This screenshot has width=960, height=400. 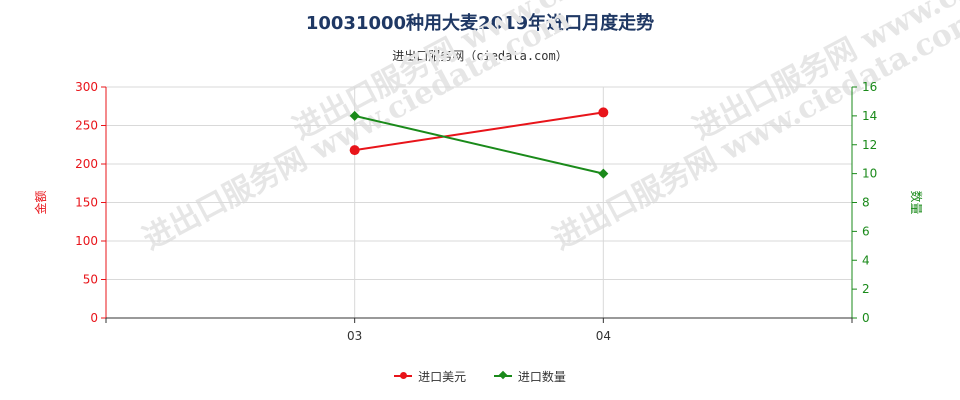 What do you see at coordinates (869, 145) in the screenshot?
I see `y-right-tick-label: 12` at bounding box center [869, 145].